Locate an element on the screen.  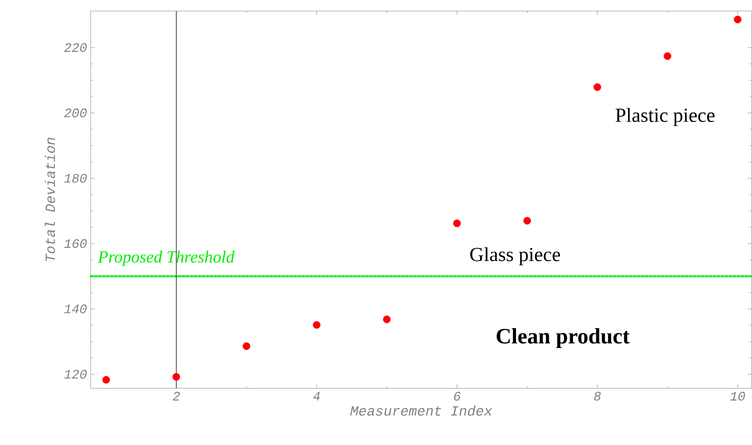
y-tick-label: 140 is located at coordinates (75, 309).